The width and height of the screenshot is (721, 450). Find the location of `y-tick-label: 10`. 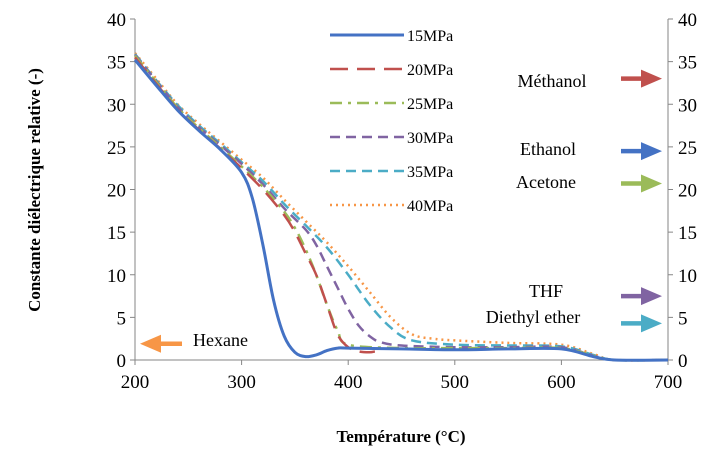

y-tick-label: 10 is located at coordinates (116, 276).